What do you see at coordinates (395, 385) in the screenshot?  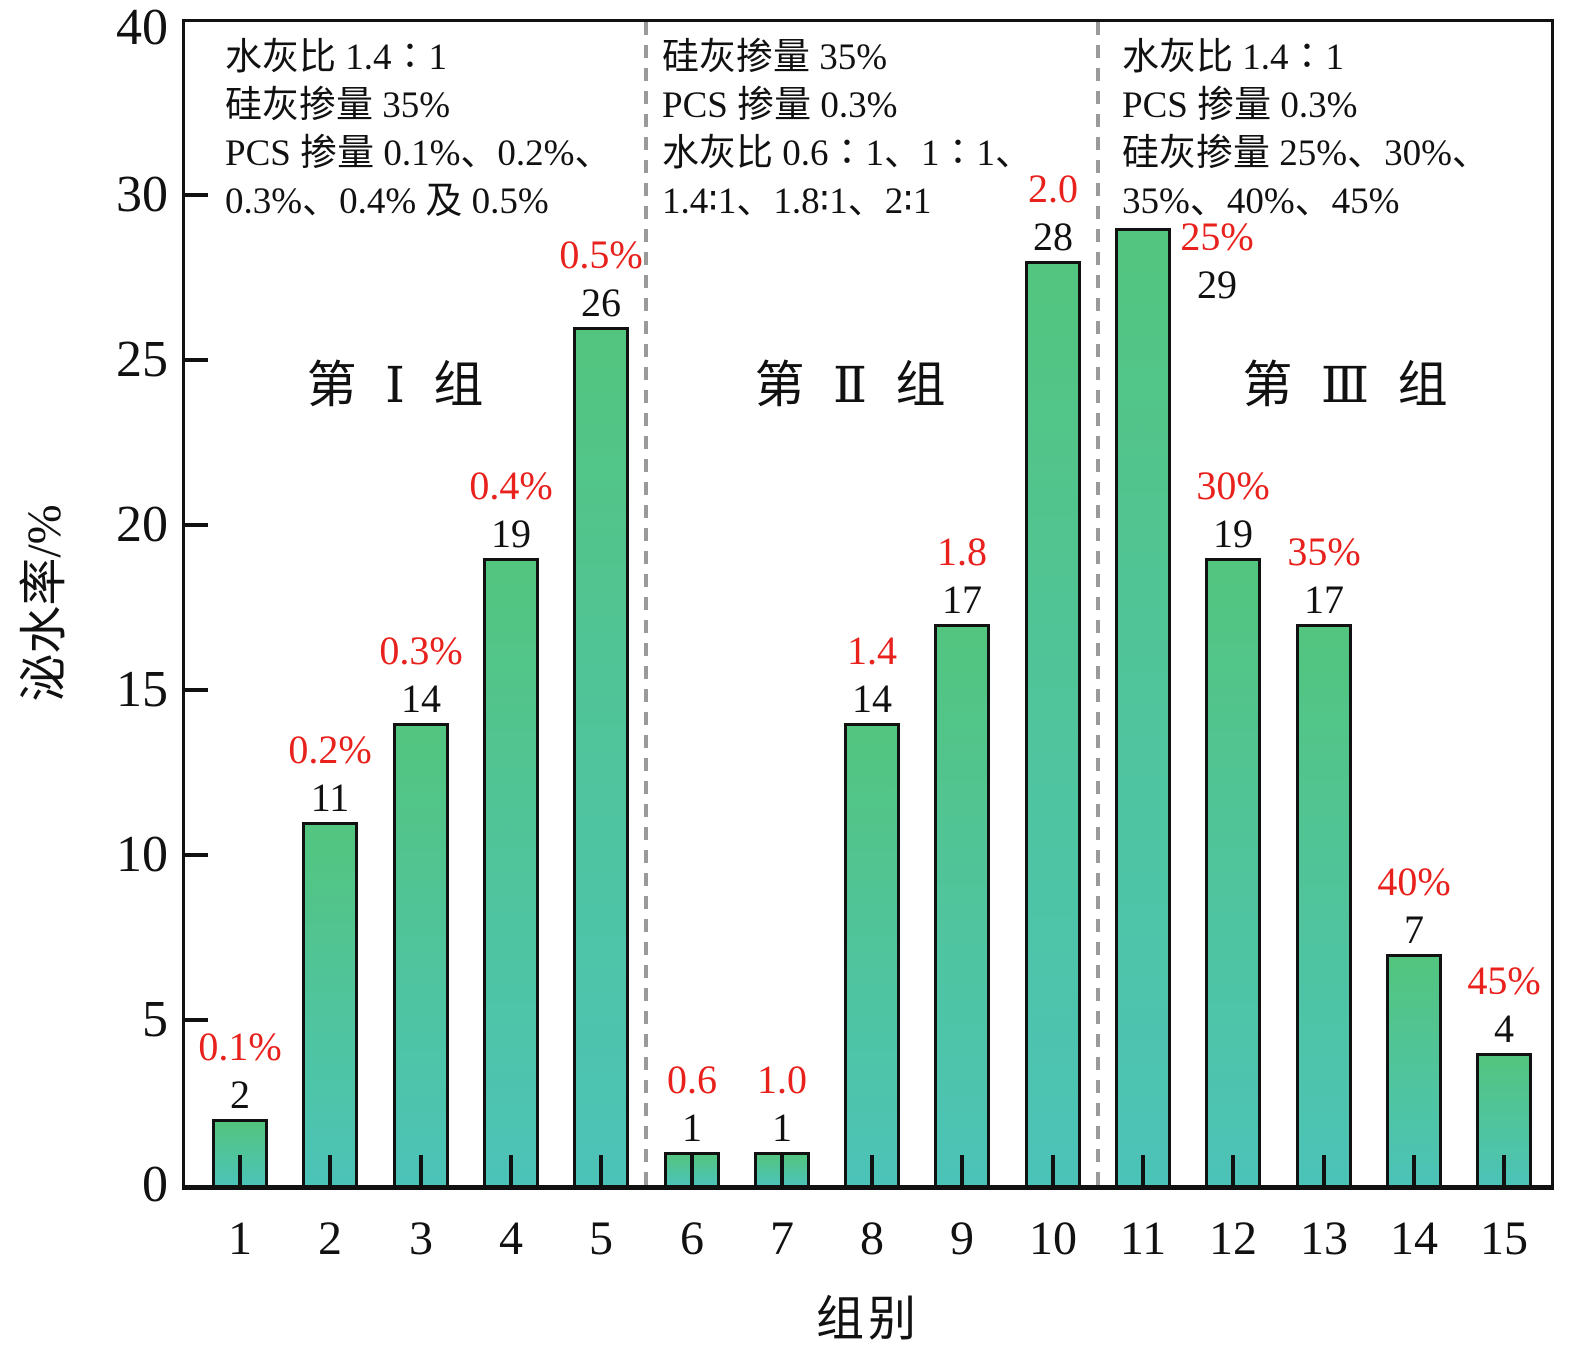 I see `group-label-1: 第 Ⅰ 组` at bounding box center [395, 385].